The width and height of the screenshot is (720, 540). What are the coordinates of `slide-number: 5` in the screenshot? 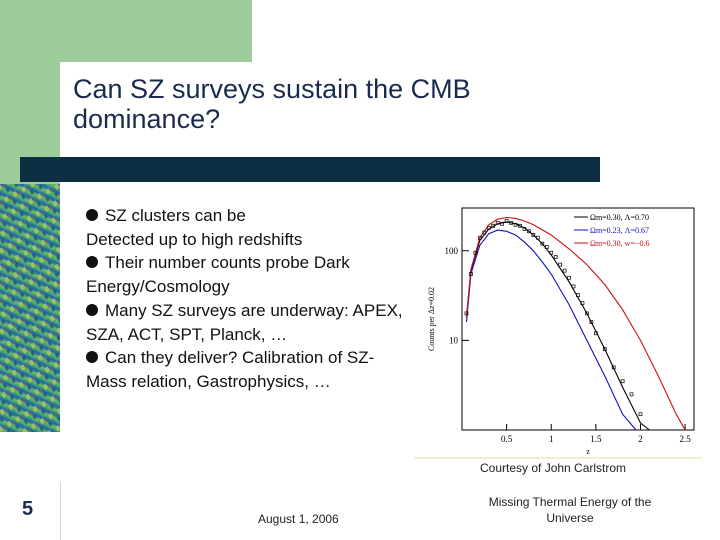 It's located at (28, 509).